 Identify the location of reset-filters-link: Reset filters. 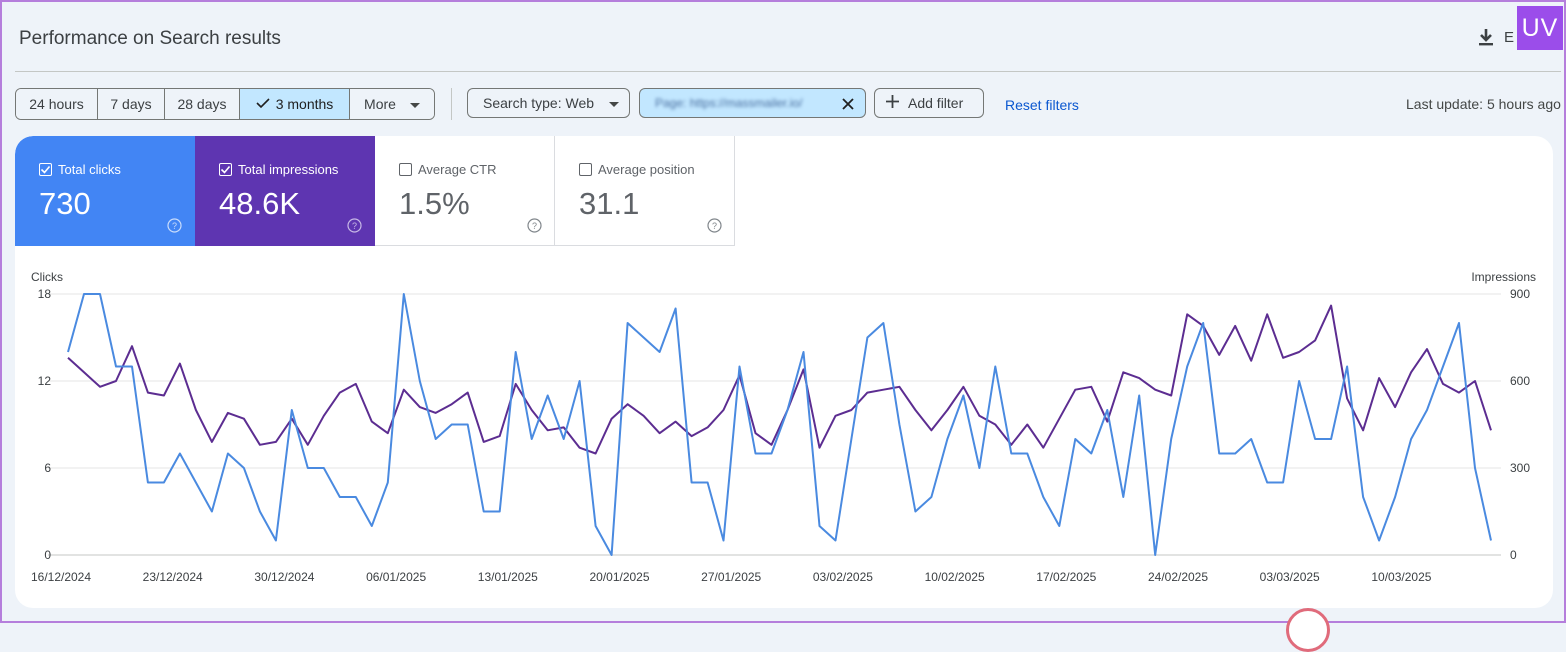
(1042, 105).